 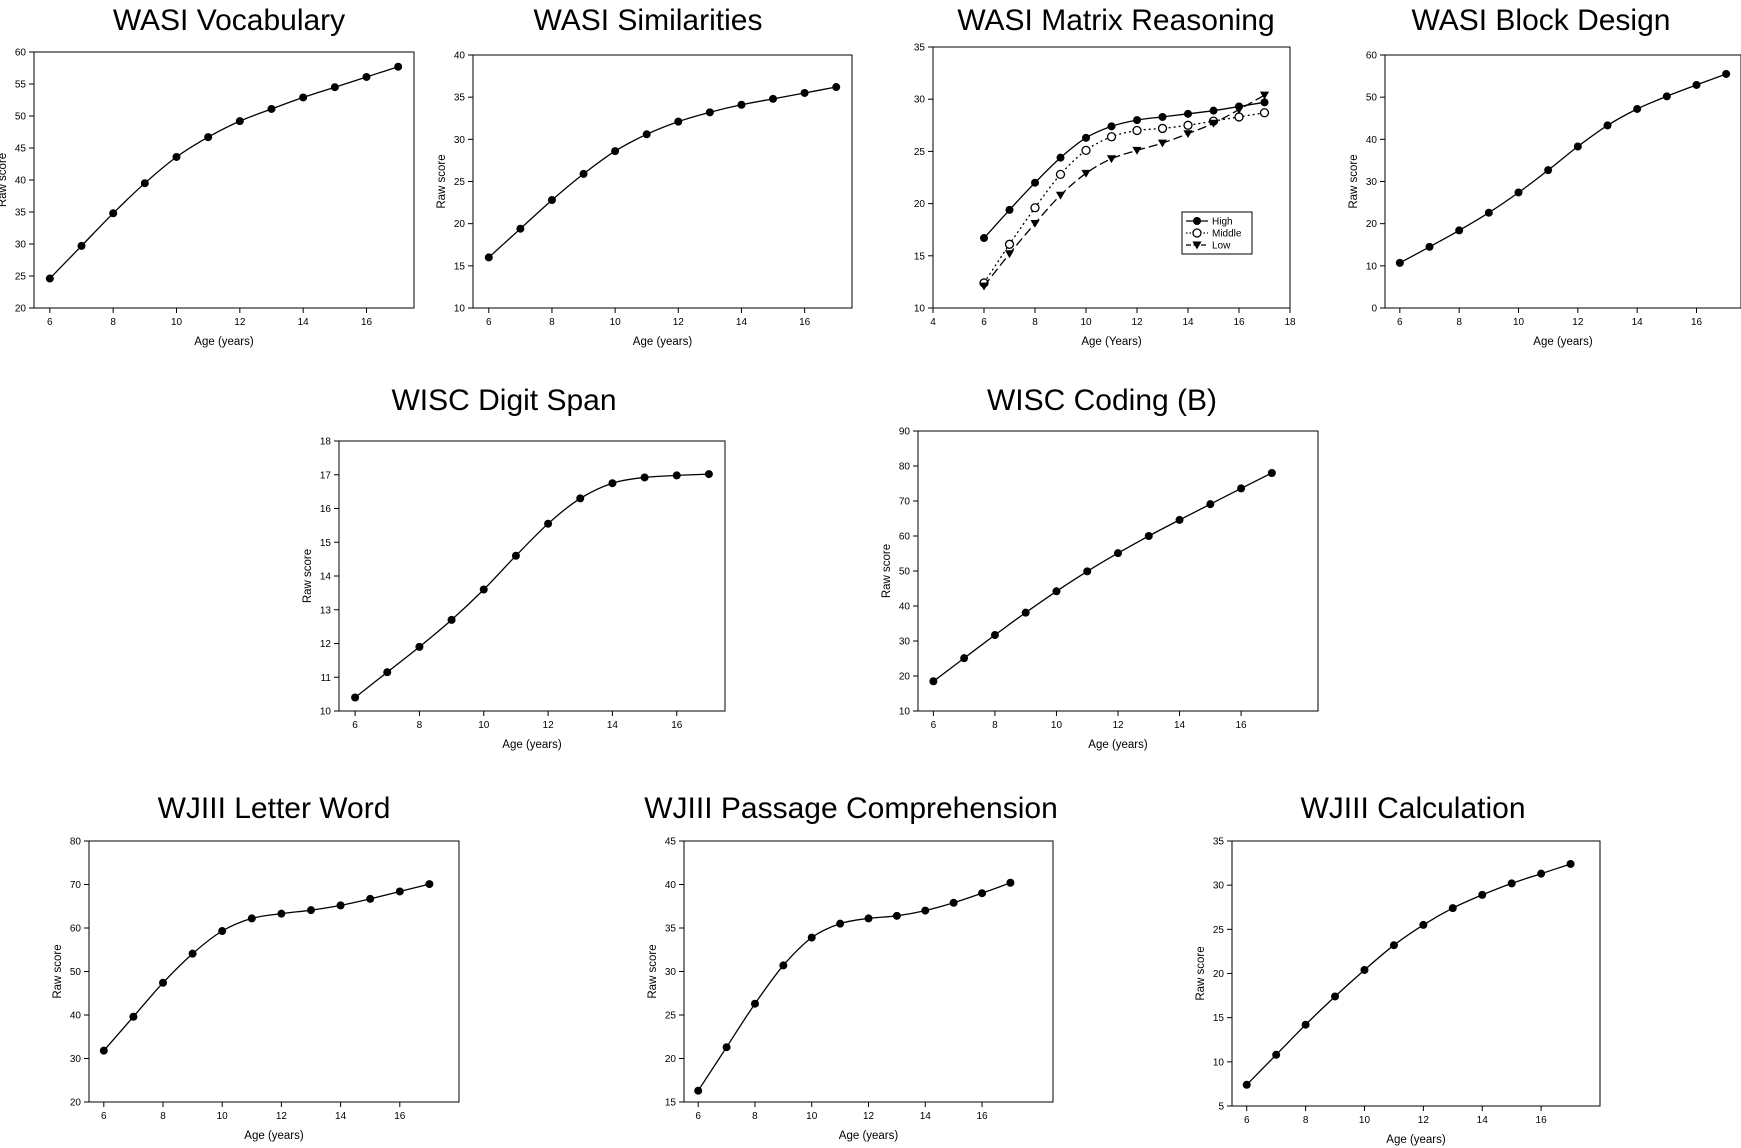 I want to click on y-tick-label: 25, so click(x=1219, y=930).